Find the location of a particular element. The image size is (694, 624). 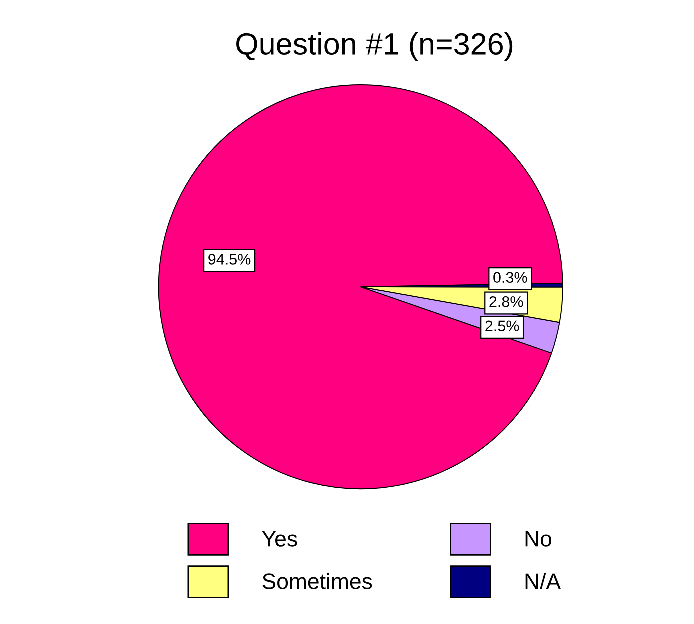

data-label: 2.5% is located at coordinates (503, 326).